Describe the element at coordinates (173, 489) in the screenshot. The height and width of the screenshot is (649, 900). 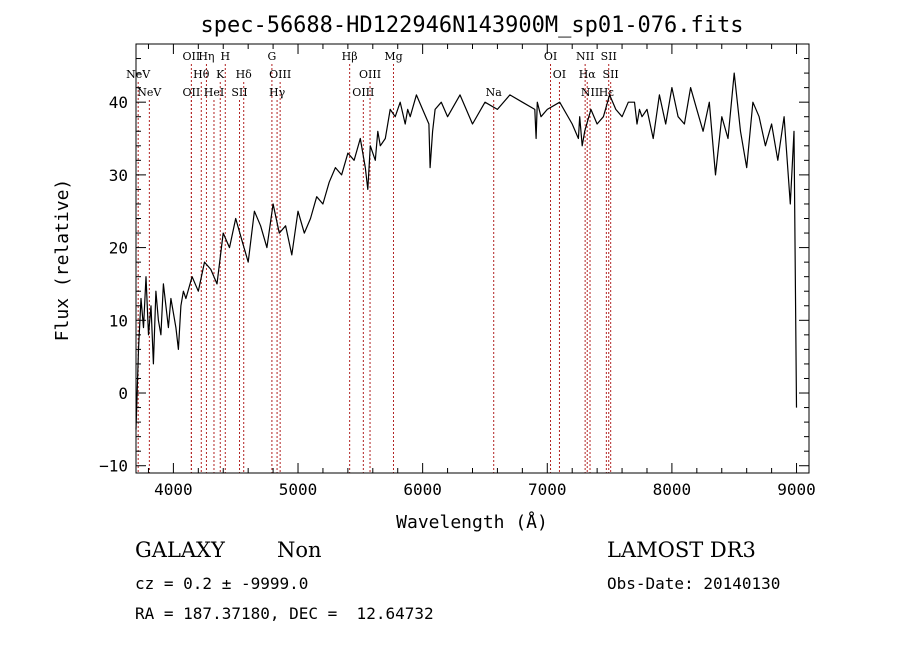
I see `x-tick-label: 4000` at that location.